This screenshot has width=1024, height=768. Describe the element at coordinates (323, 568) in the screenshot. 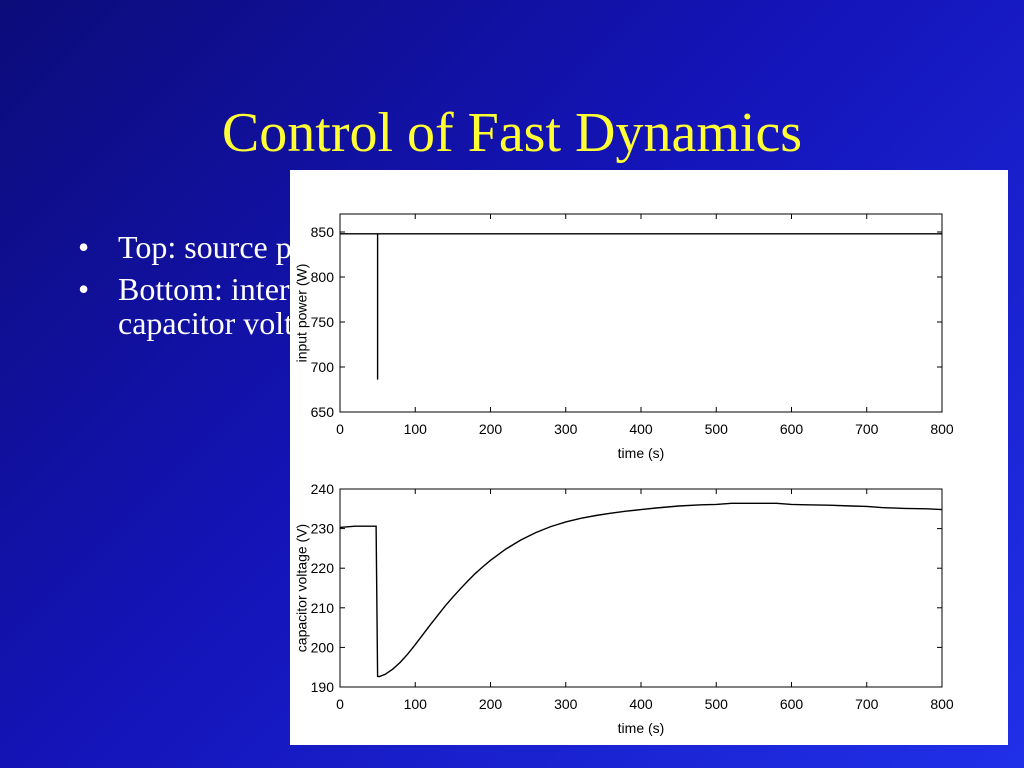

I see `y-tick-label: 220` at that location.